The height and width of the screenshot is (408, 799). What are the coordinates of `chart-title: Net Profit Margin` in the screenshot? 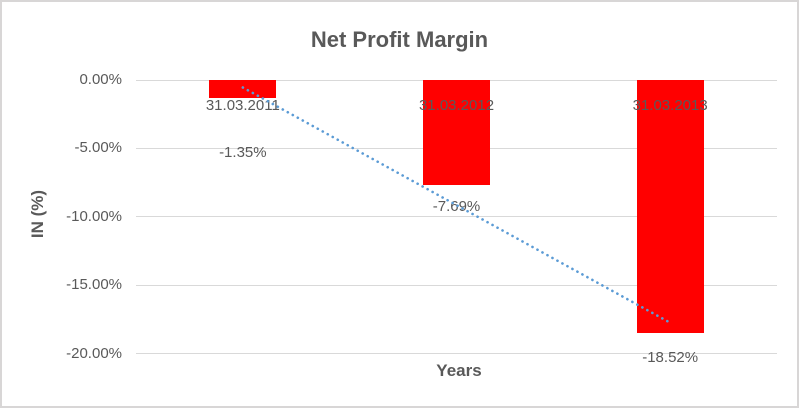 It's located at (399, 39).